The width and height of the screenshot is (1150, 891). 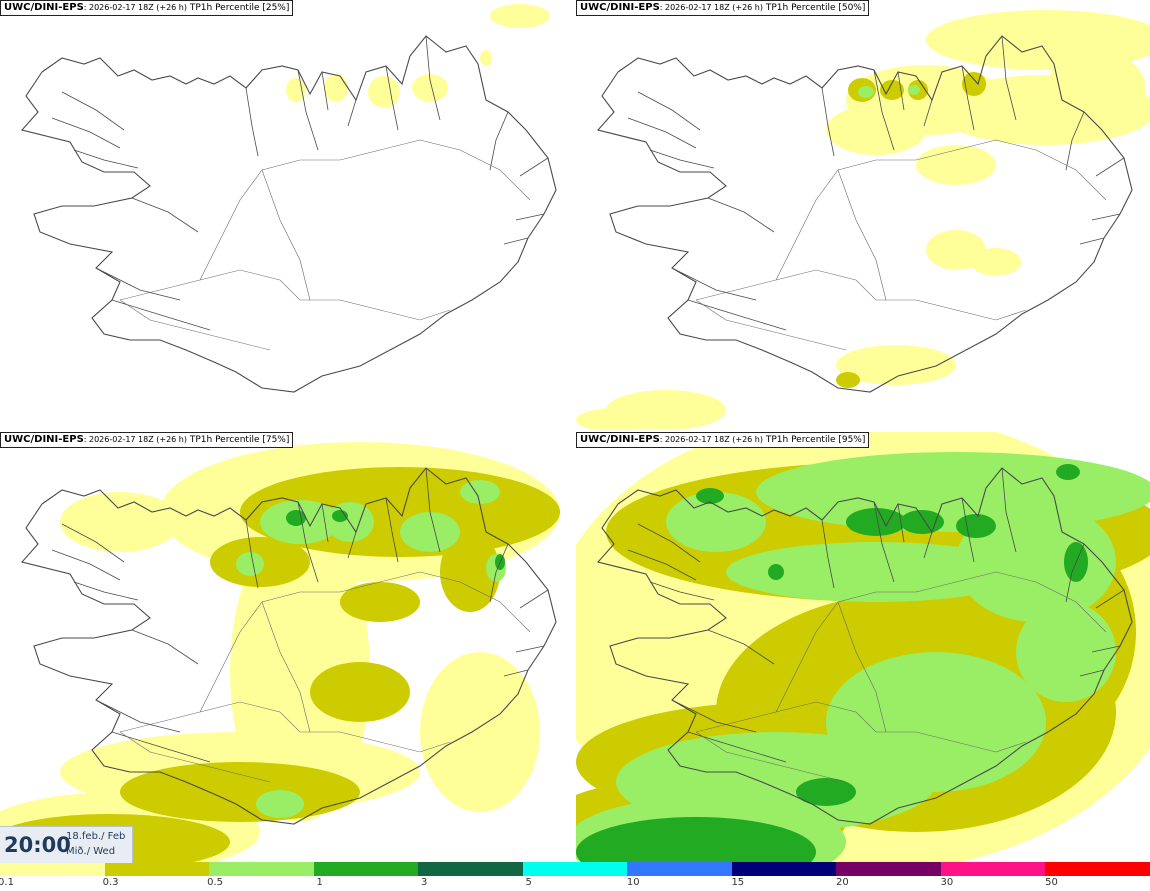 What do you see at coordinates (239, 8) in the screenshot?
I see `field-title: TP1h Percentile [25%]` at bounding box center [239, 8].